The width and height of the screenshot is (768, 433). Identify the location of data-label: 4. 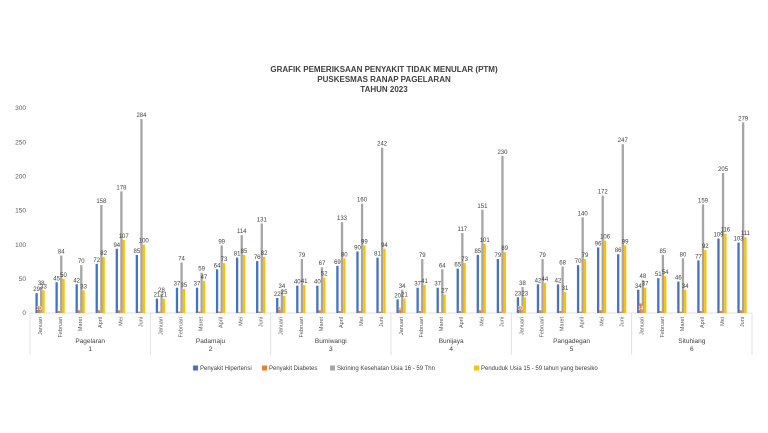
(79, 309).